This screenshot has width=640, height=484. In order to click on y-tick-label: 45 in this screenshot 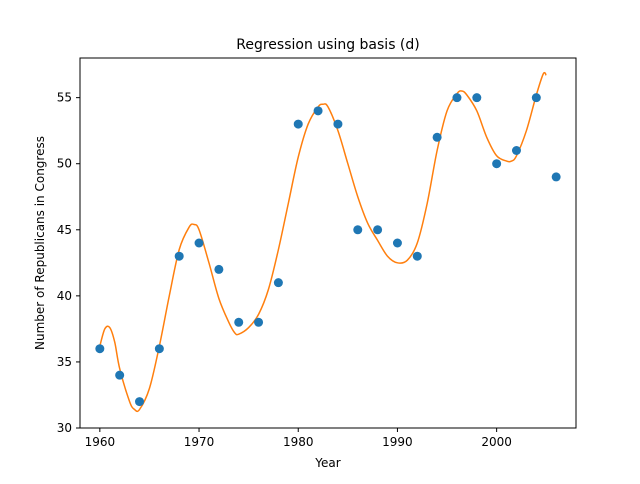, I will do `click(64, 230)`.